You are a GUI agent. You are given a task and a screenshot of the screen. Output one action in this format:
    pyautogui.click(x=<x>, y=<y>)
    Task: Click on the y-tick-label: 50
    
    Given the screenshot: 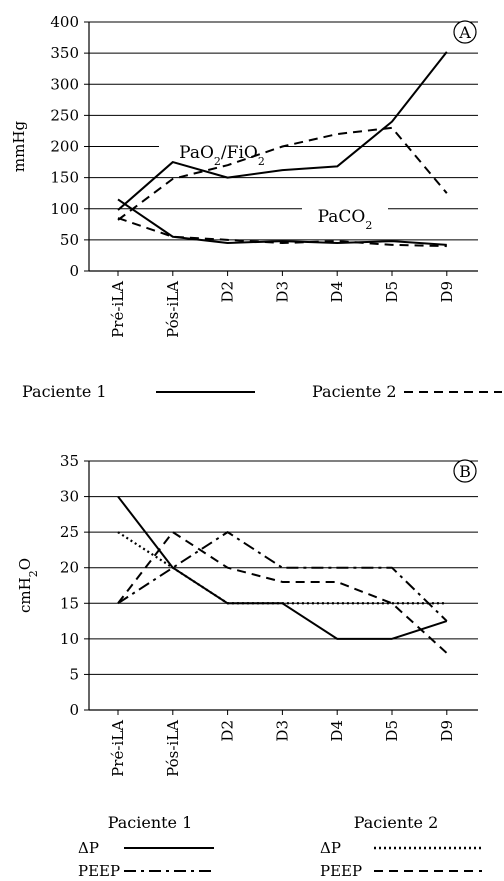 What is the action you would take?
    pyautogui.click(x=69, y=240)
    